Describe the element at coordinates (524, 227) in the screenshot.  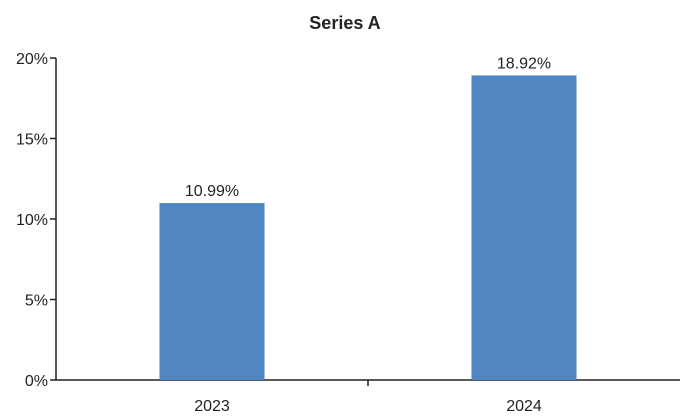
I see `bar-2024` at that location.